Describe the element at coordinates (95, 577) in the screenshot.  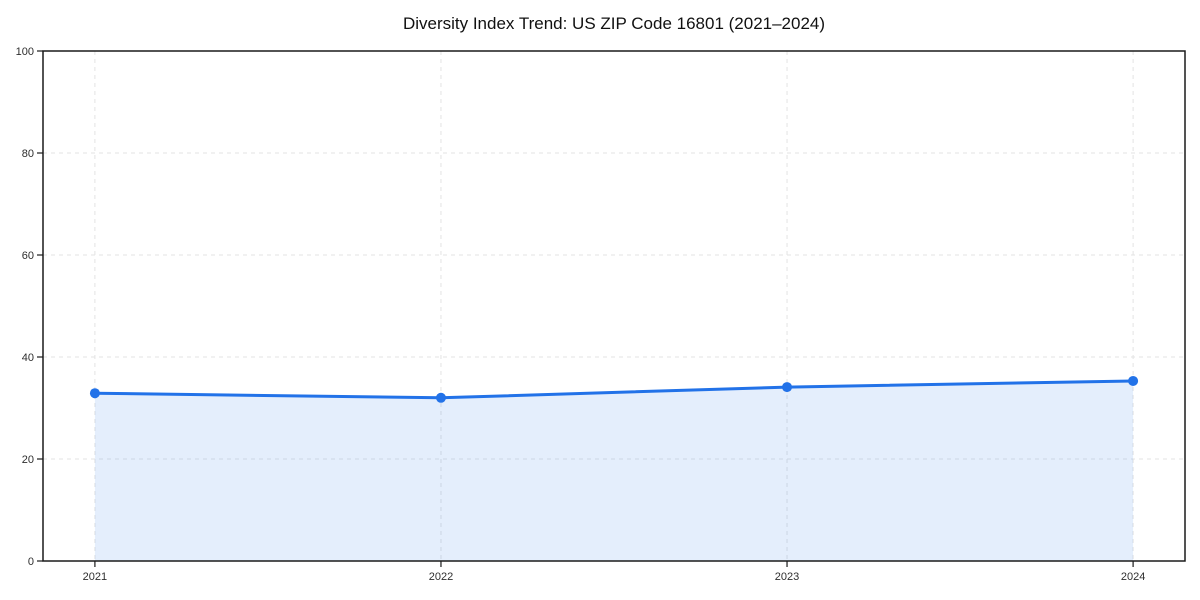
I see `x-tick-label: 2021` at that location.